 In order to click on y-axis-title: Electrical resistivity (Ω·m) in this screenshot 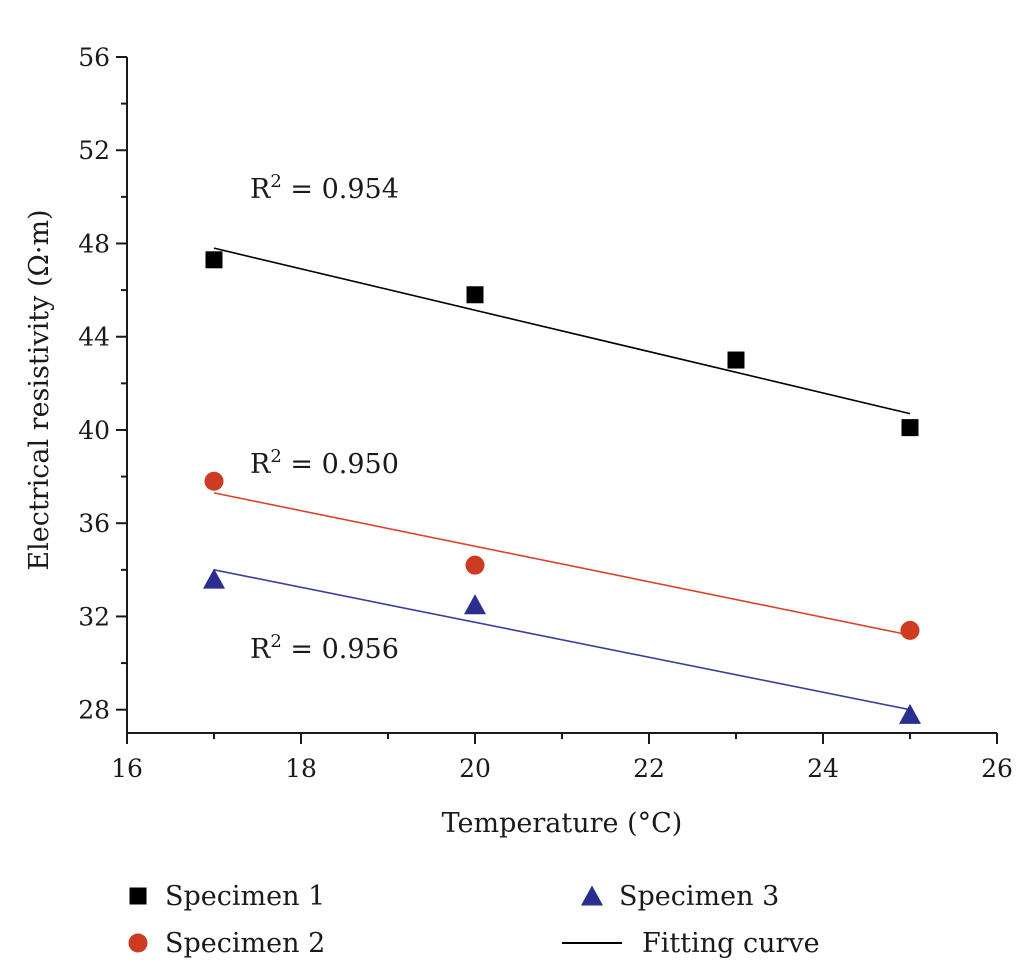, I will do `click(39, 389)`.